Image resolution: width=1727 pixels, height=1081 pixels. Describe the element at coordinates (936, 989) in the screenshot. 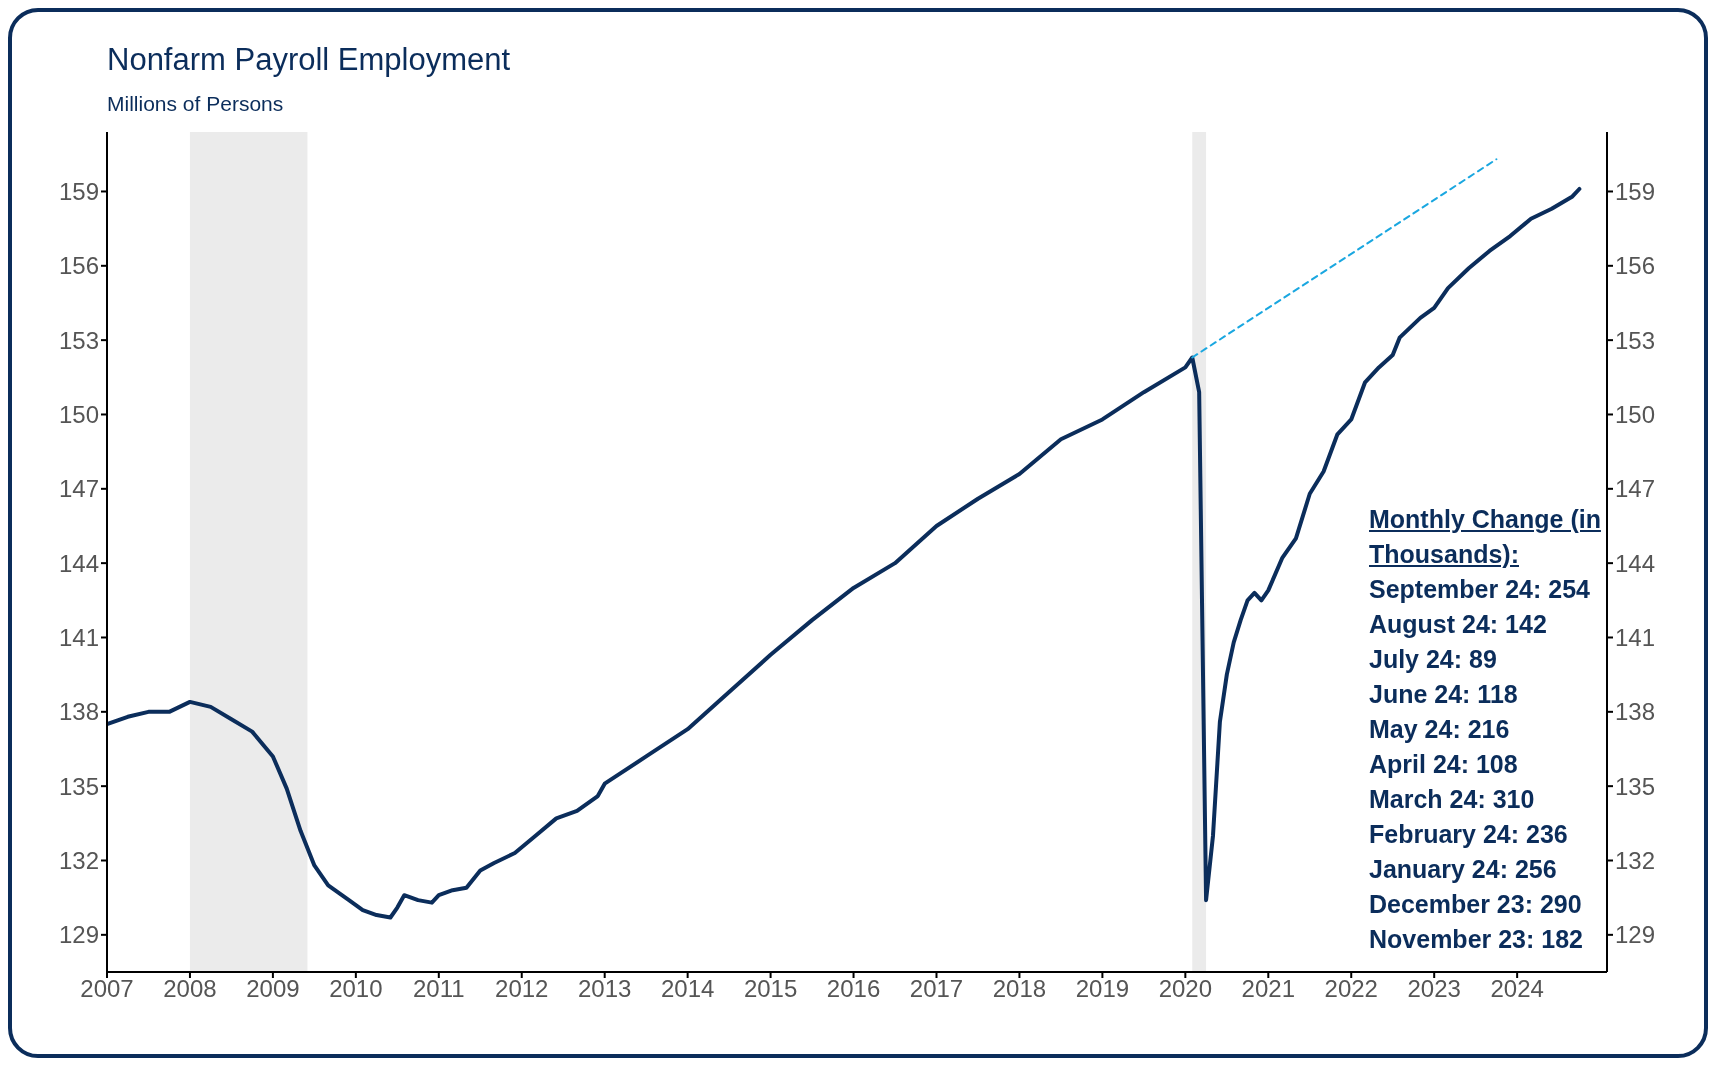

I see `x-tick-label: 2017` at that location.